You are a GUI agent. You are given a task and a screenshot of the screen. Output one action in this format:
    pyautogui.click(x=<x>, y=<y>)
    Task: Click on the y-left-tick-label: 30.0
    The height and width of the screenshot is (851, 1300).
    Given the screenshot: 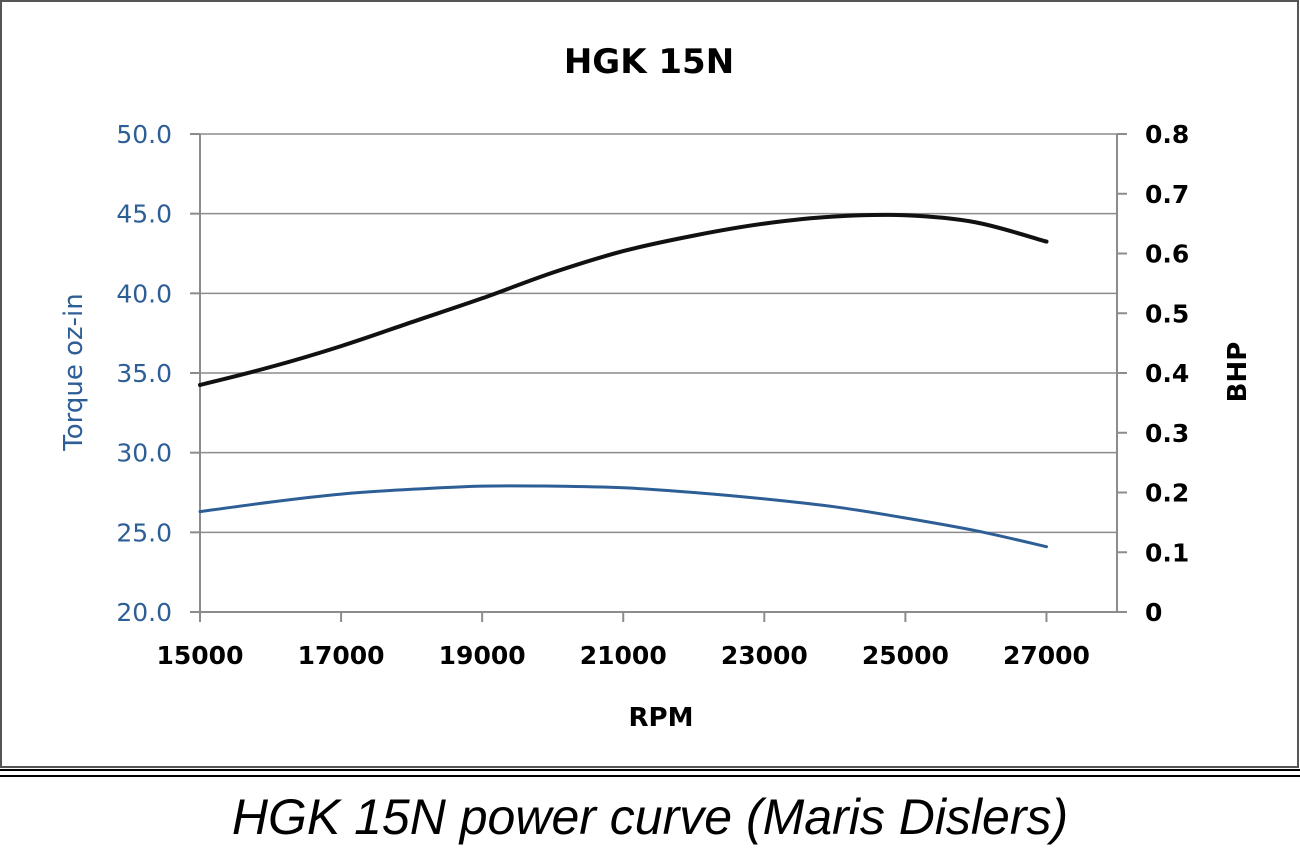 What is the action you would take?
    pyautogui.click(x=144, y=453)
    